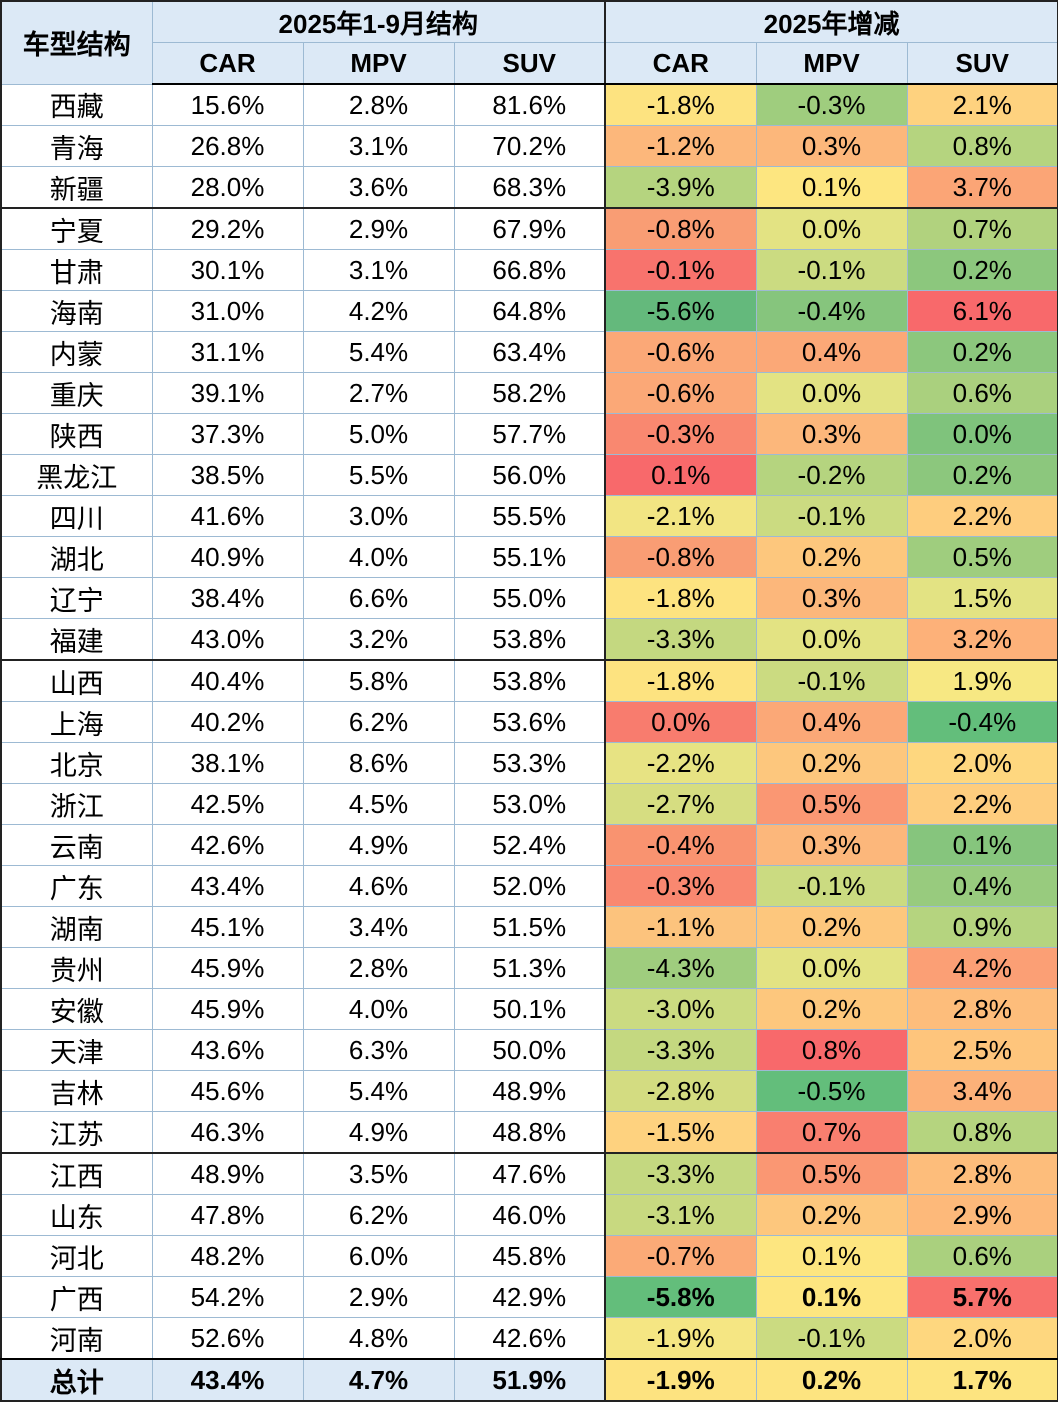  Describe the element at coordinates (529, 1050) in the screenshot. I see `table-row: 天津 43.6% 6.3% 50.0% -3.3% 0.8% 2.5%` at that location.